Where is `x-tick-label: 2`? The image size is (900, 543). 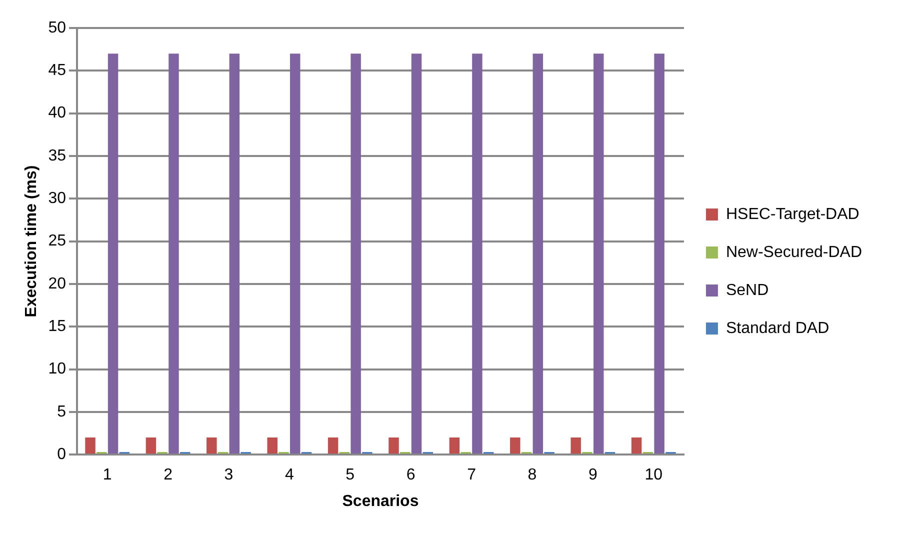 x-tick-label: 2 is located at coordinates (168, 475).